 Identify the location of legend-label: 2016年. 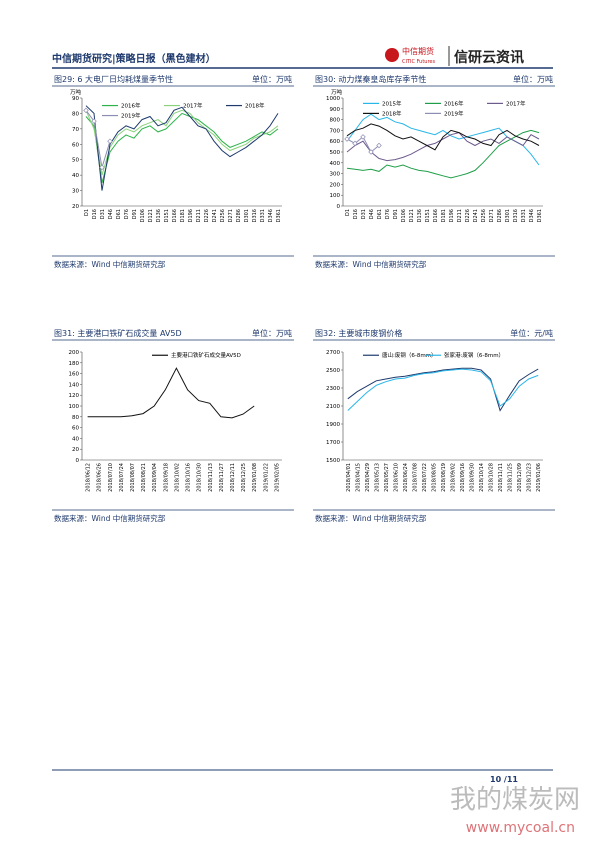
(454, 103).